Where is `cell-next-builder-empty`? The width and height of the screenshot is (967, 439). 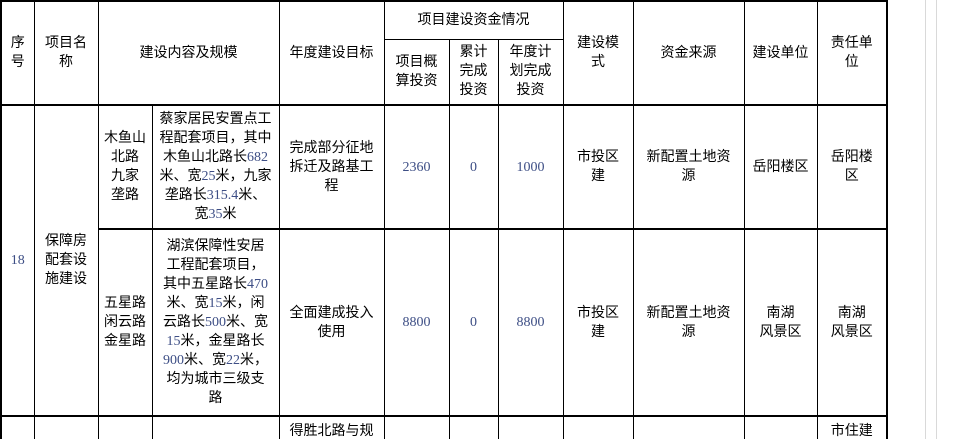 cell-next-builder-empty is located at coordinates (780, 427).